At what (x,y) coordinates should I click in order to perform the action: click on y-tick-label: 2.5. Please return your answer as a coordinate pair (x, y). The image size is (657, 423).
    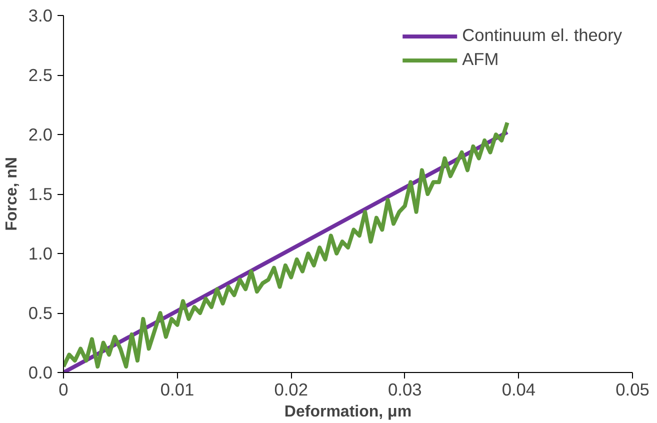
    Looking at the image, I should click on (40, 75).